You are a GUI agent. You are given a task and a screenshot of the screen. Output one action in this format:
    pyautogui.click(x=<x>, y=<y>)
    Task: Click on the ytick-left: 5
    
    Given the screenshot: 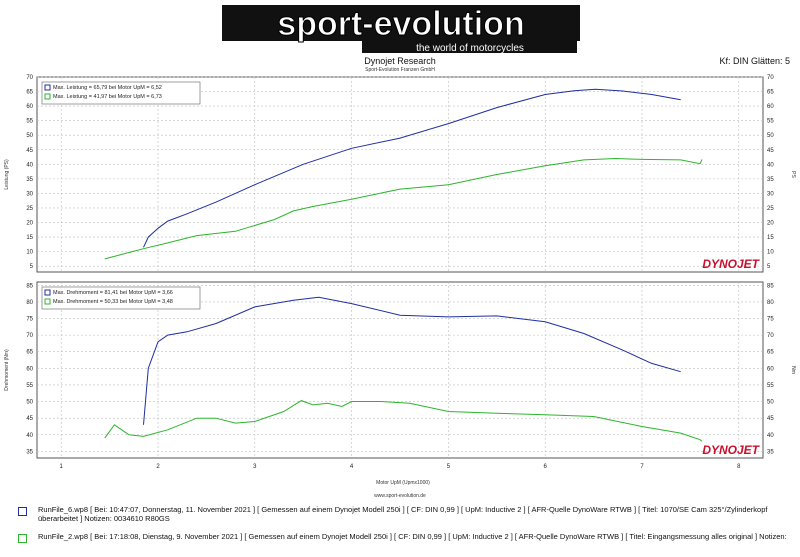 What is the action you would take?
    pyautogui.click(x=32, y=267)
    